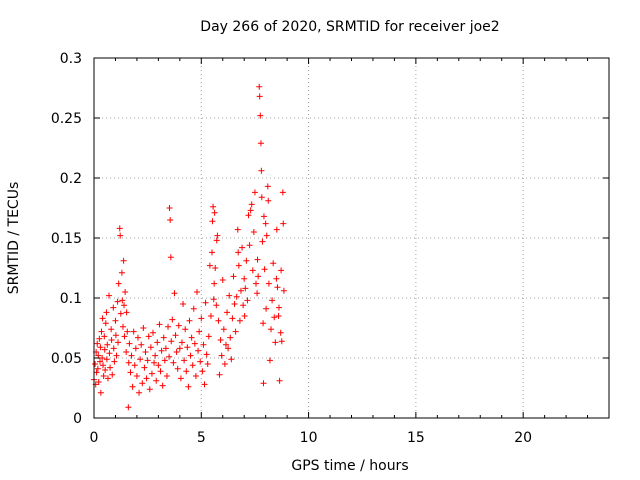 The width and height of the screenshot is (640, 480). Describe the element at coordinates (14, 238) in the screenshot. I see `y-axis-label: SRMTID / TECUs` at that location.